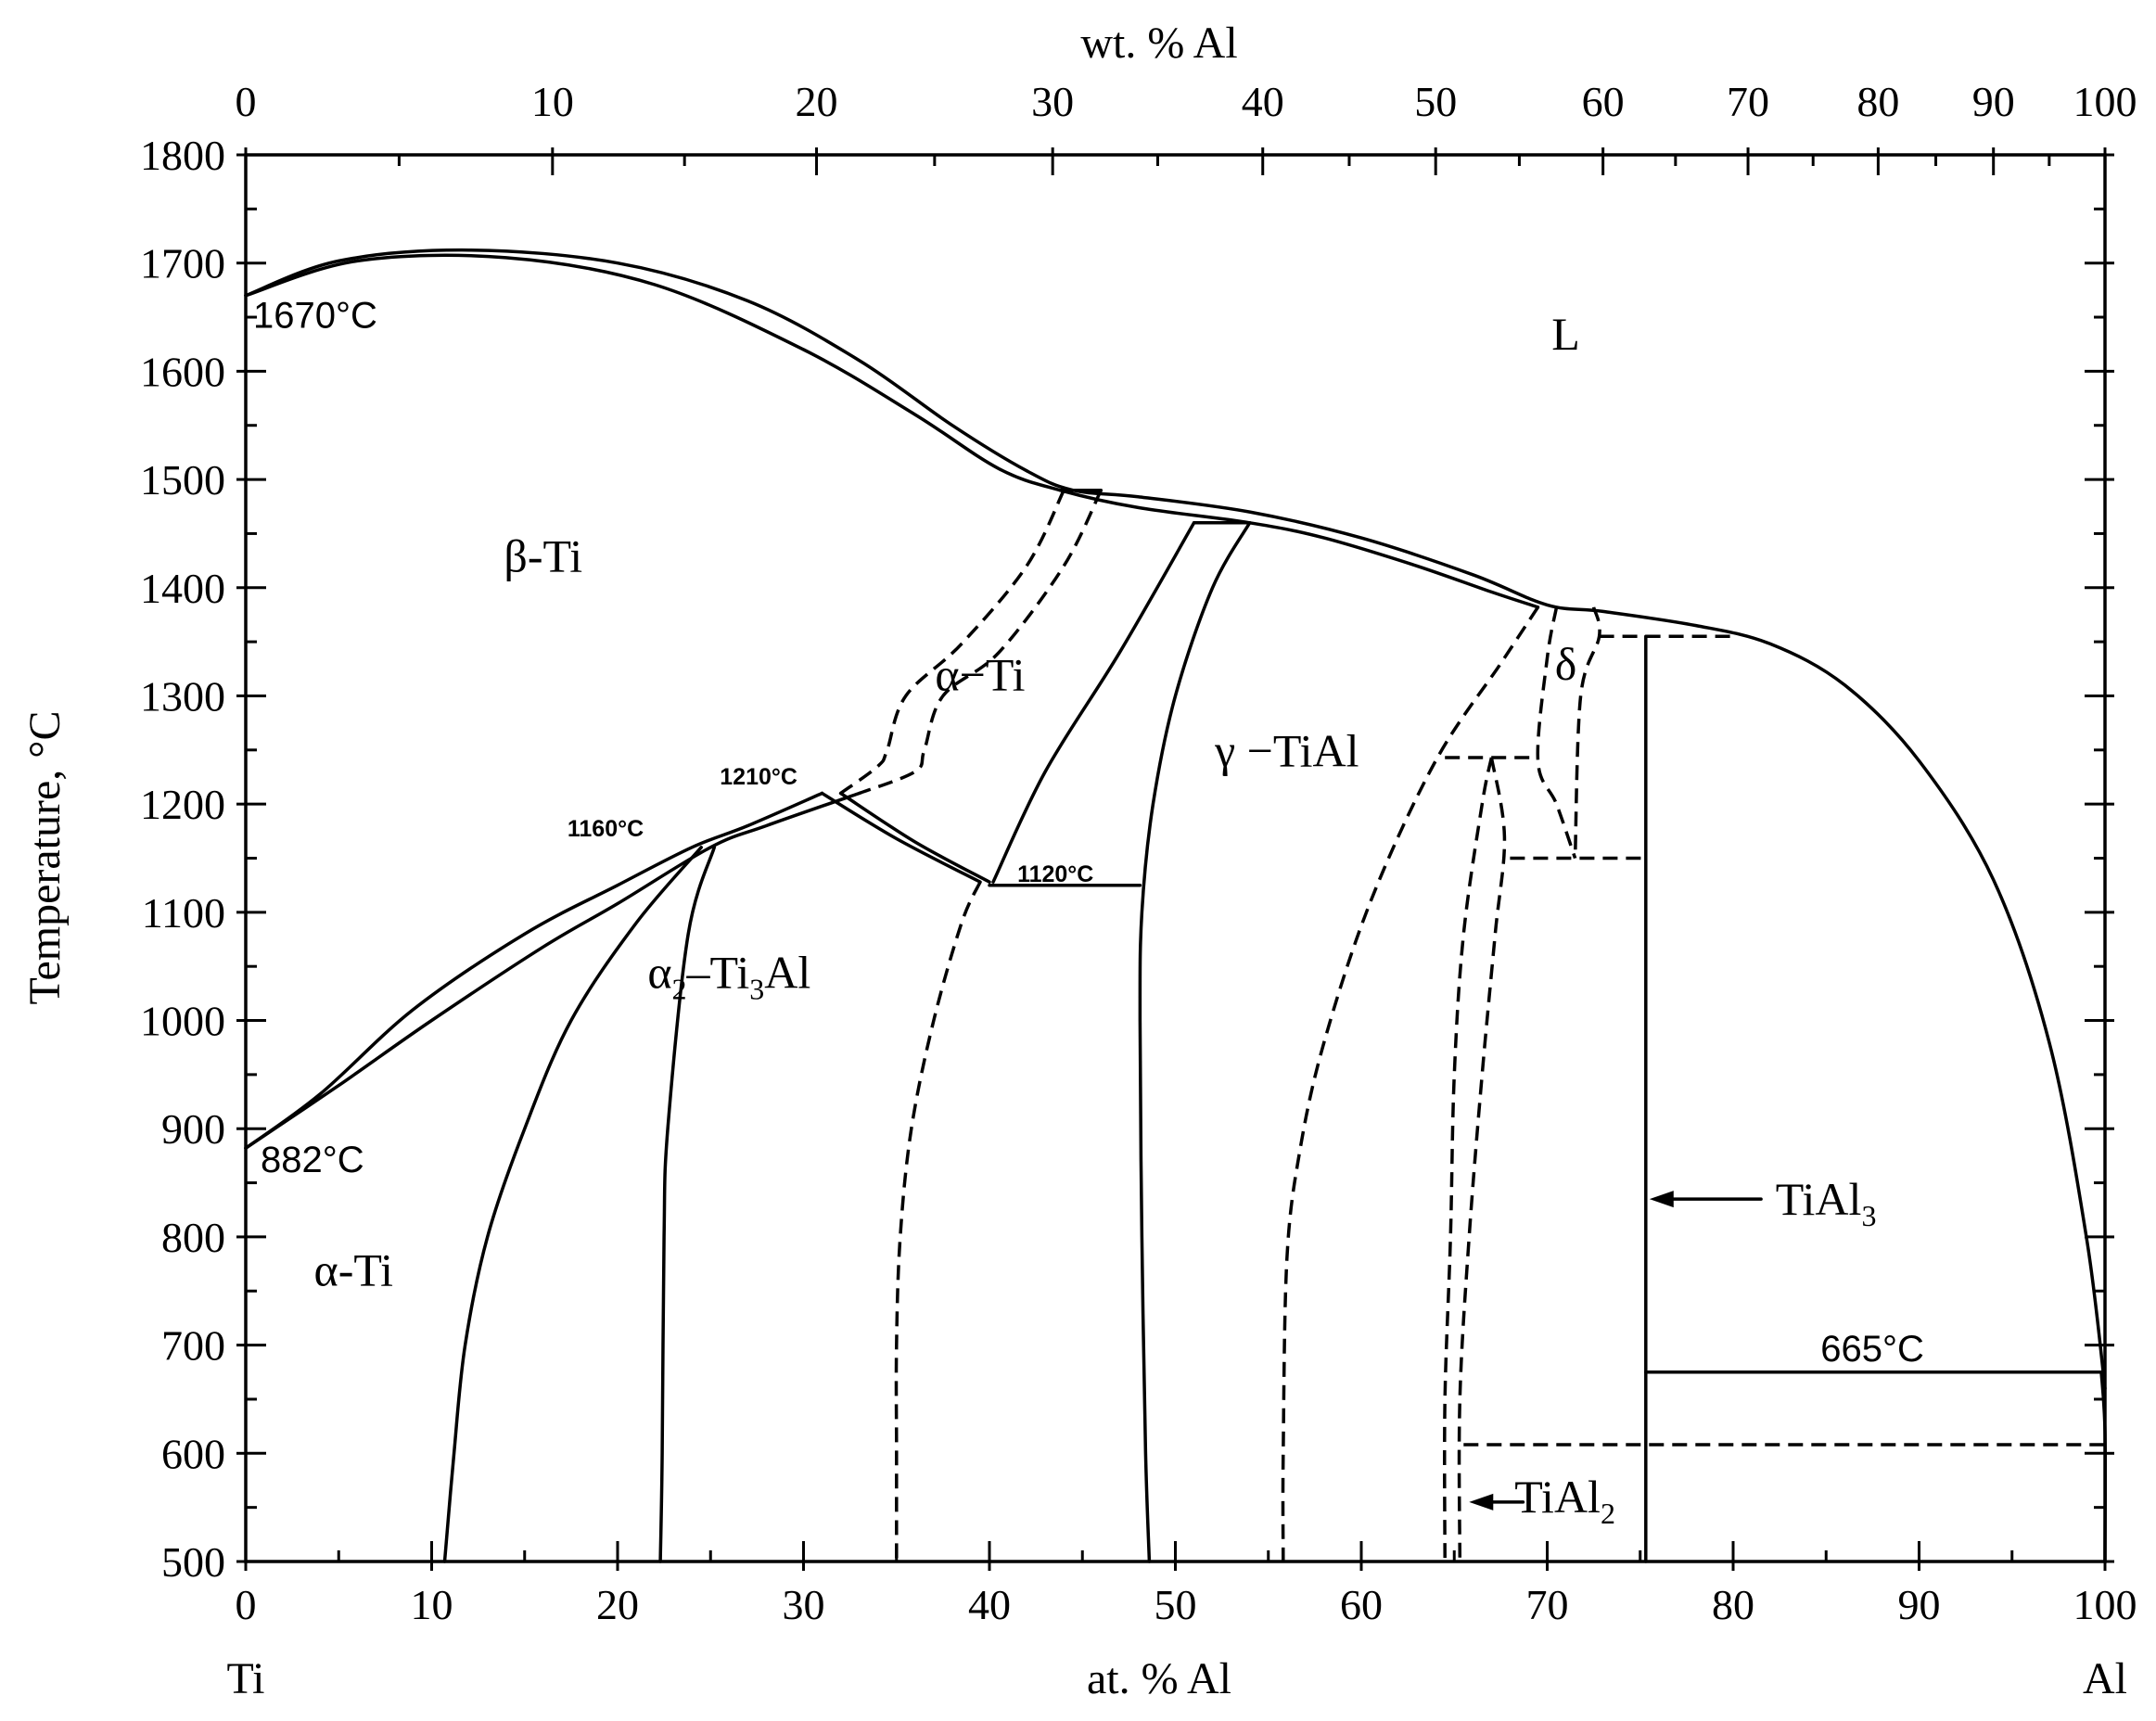 The image size is (2156, 1721). What do you see at coordinates (1361, 1605) in the screenshot?
I see `x-tick-label: 60` at bounding box center [1361, 1605].